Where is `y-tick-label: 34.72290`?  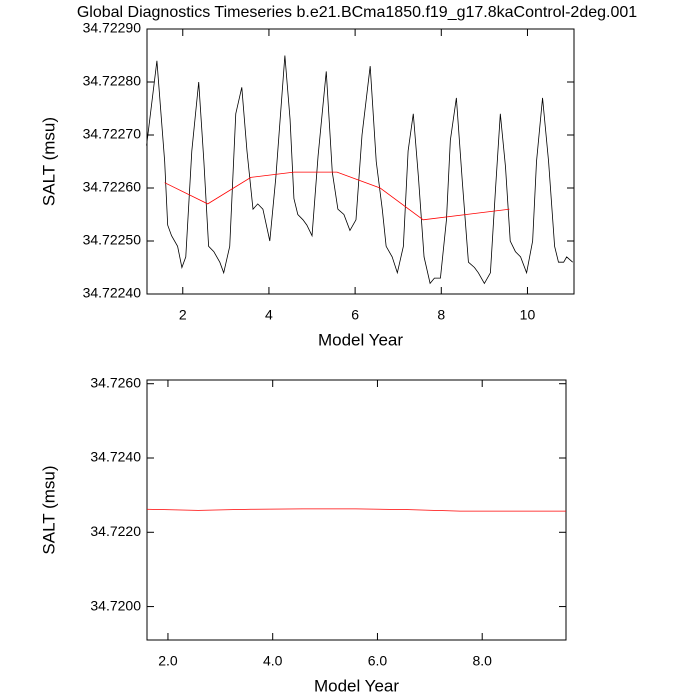
y-tick-label: 34.72290 is located at coordinates (112, 28).